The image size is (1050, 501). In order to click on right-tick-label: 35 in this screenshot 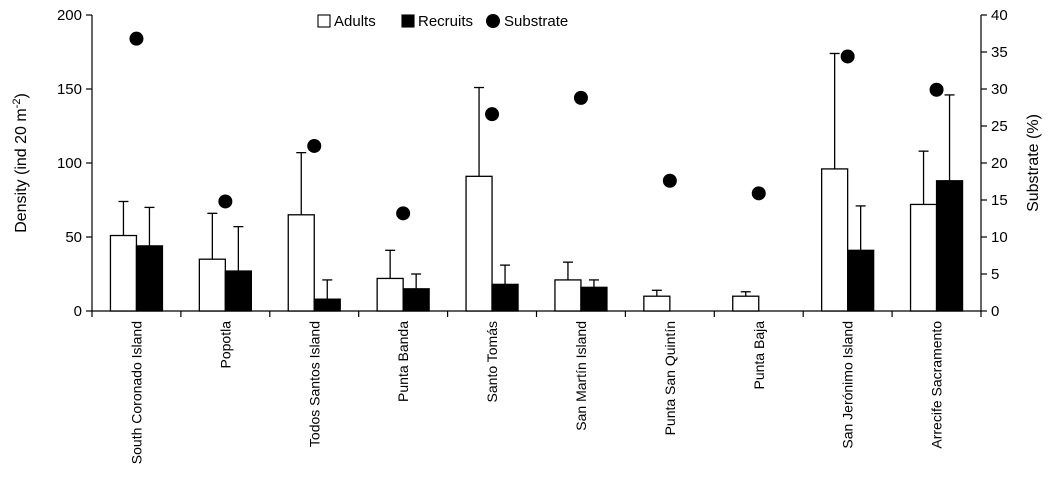, I will do `click(999, 52)`.